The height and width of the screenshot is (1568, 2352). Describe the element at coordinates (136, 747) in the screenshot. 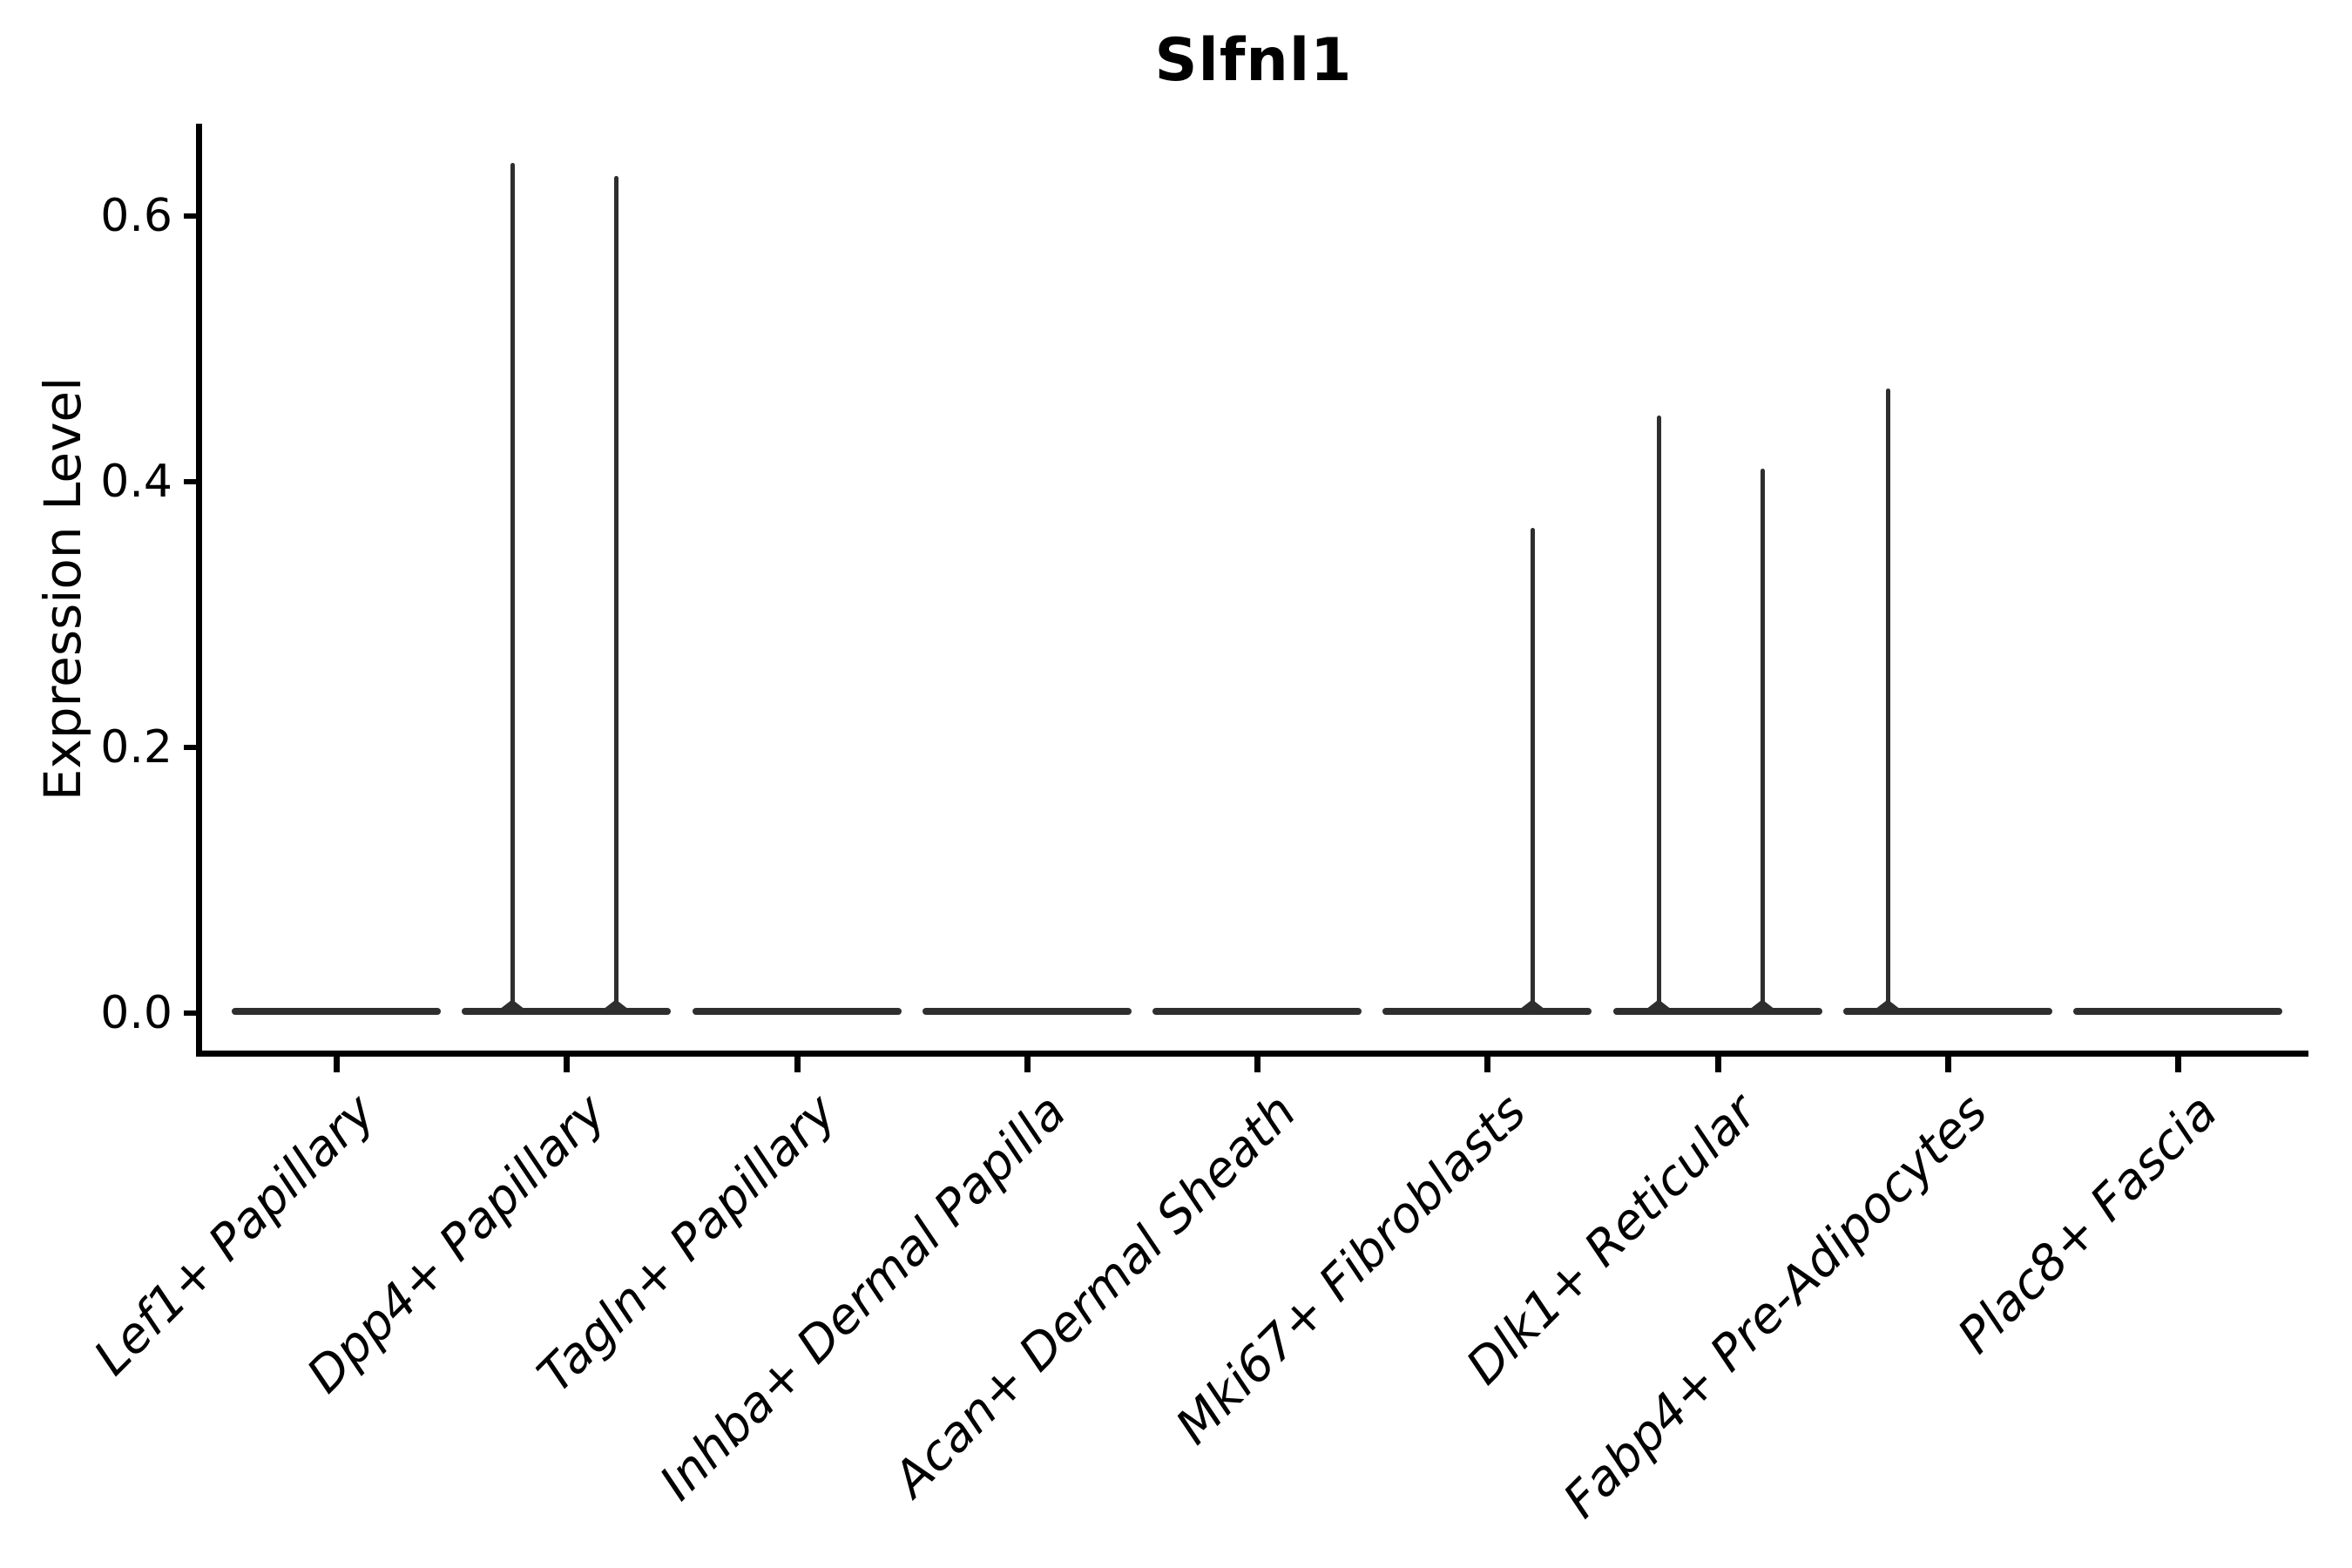

I see `y-tick-label: 0.2` at that location.